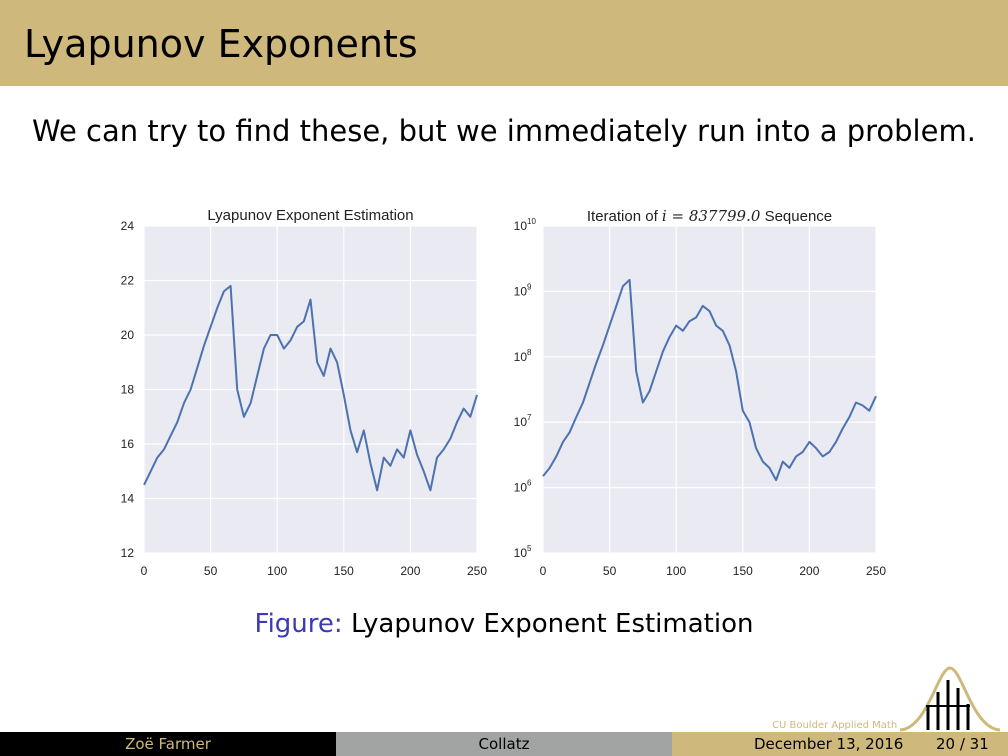  What do you see at coordinates (128, 226) in the screenshot?
I see `y-tick-label: 24` at bounding box center [128, 226].